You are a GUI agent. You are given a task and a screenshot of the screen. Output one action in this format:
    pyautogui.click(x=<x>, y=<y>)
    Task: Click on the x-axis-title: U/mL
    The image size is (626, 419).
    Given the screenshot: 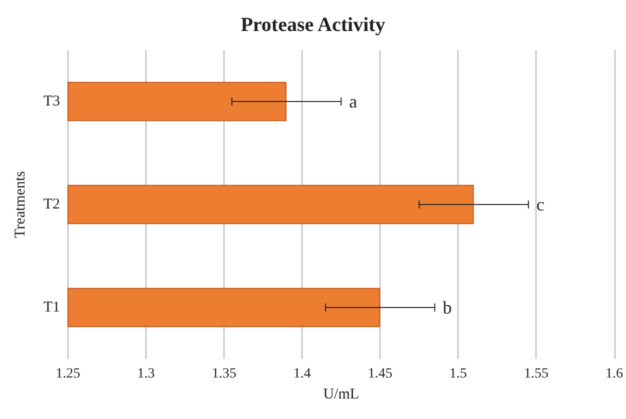 What is the action you would take?
    pyautogui.click(x=341, y=394)
    